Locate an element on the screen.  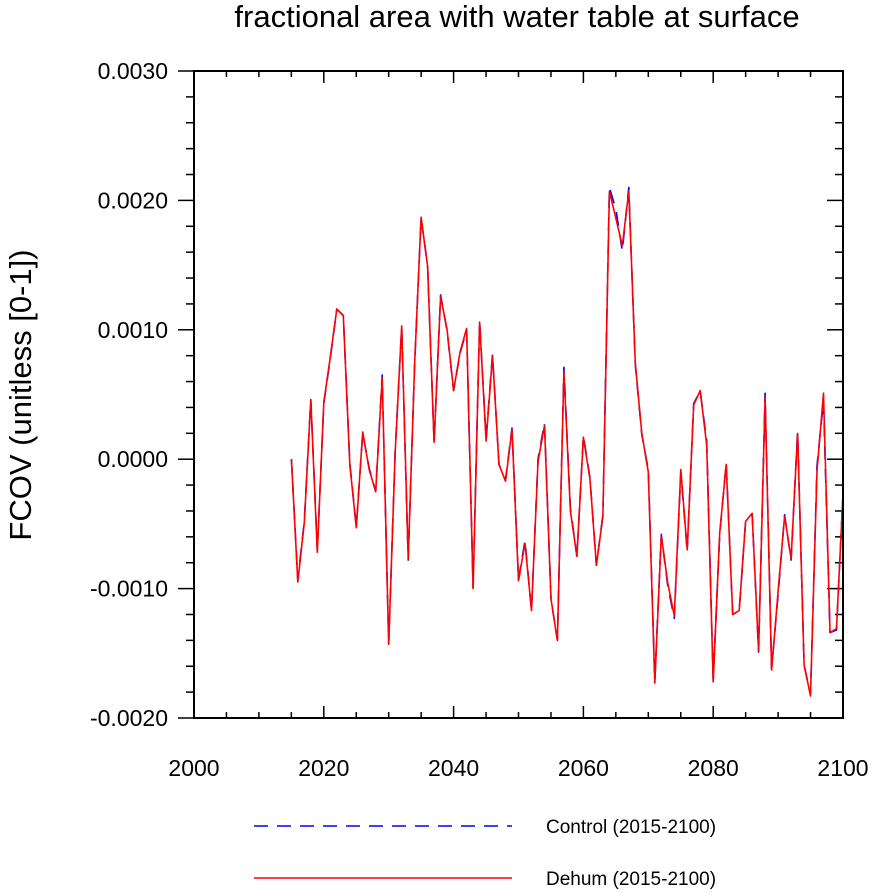
x-tick-label: 2020 is located at coordinates (323, 768).